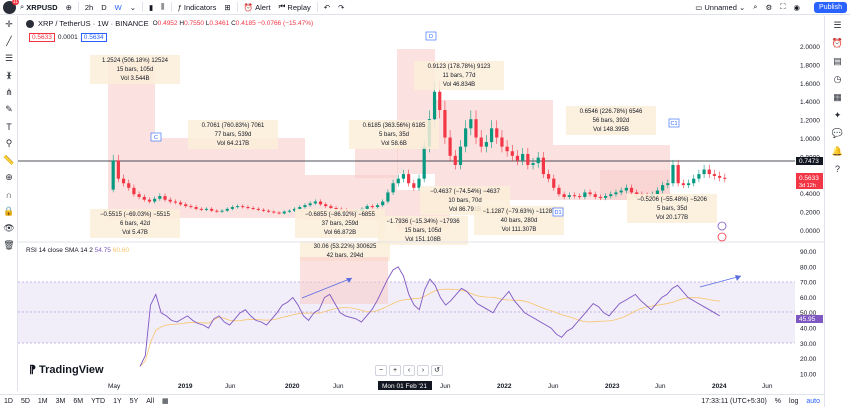 The image size is (850, 407). What do you see at coordinates (734, 401) in the screenshot?
I see `clock: 17:33:11 (UTC+5:30)` at bounding box center [734, 401].